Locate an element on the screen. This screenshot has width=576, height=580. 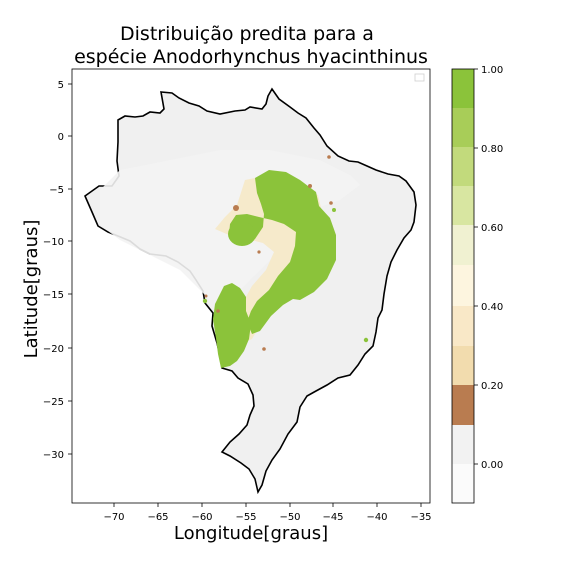
colorbar-tick-5: 0.00 is located at coordinates (492, 465).